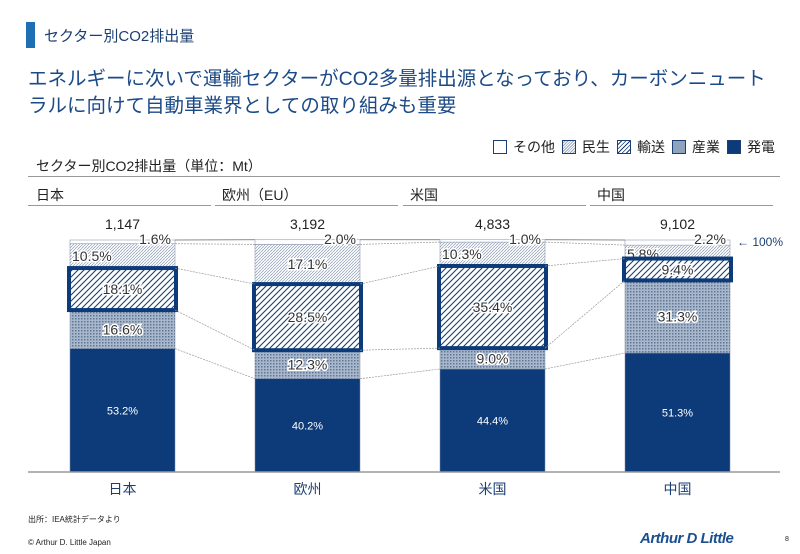 The width and height of the screenshot is (800, 554). I want to click on chart-title: セクター別CO2排出量（単位：Mt）, so click(149, 166).